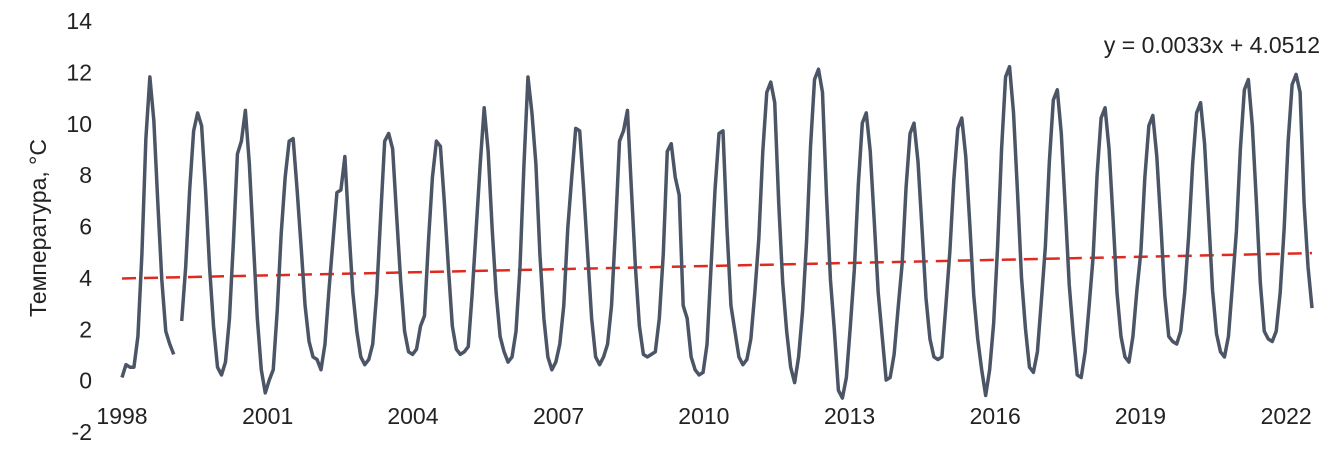 This screenshot has width=1329, height=449. Describe the element at coordinates (995, 416) in the screenshot. I see `x-tick-label: 2016` at that location.